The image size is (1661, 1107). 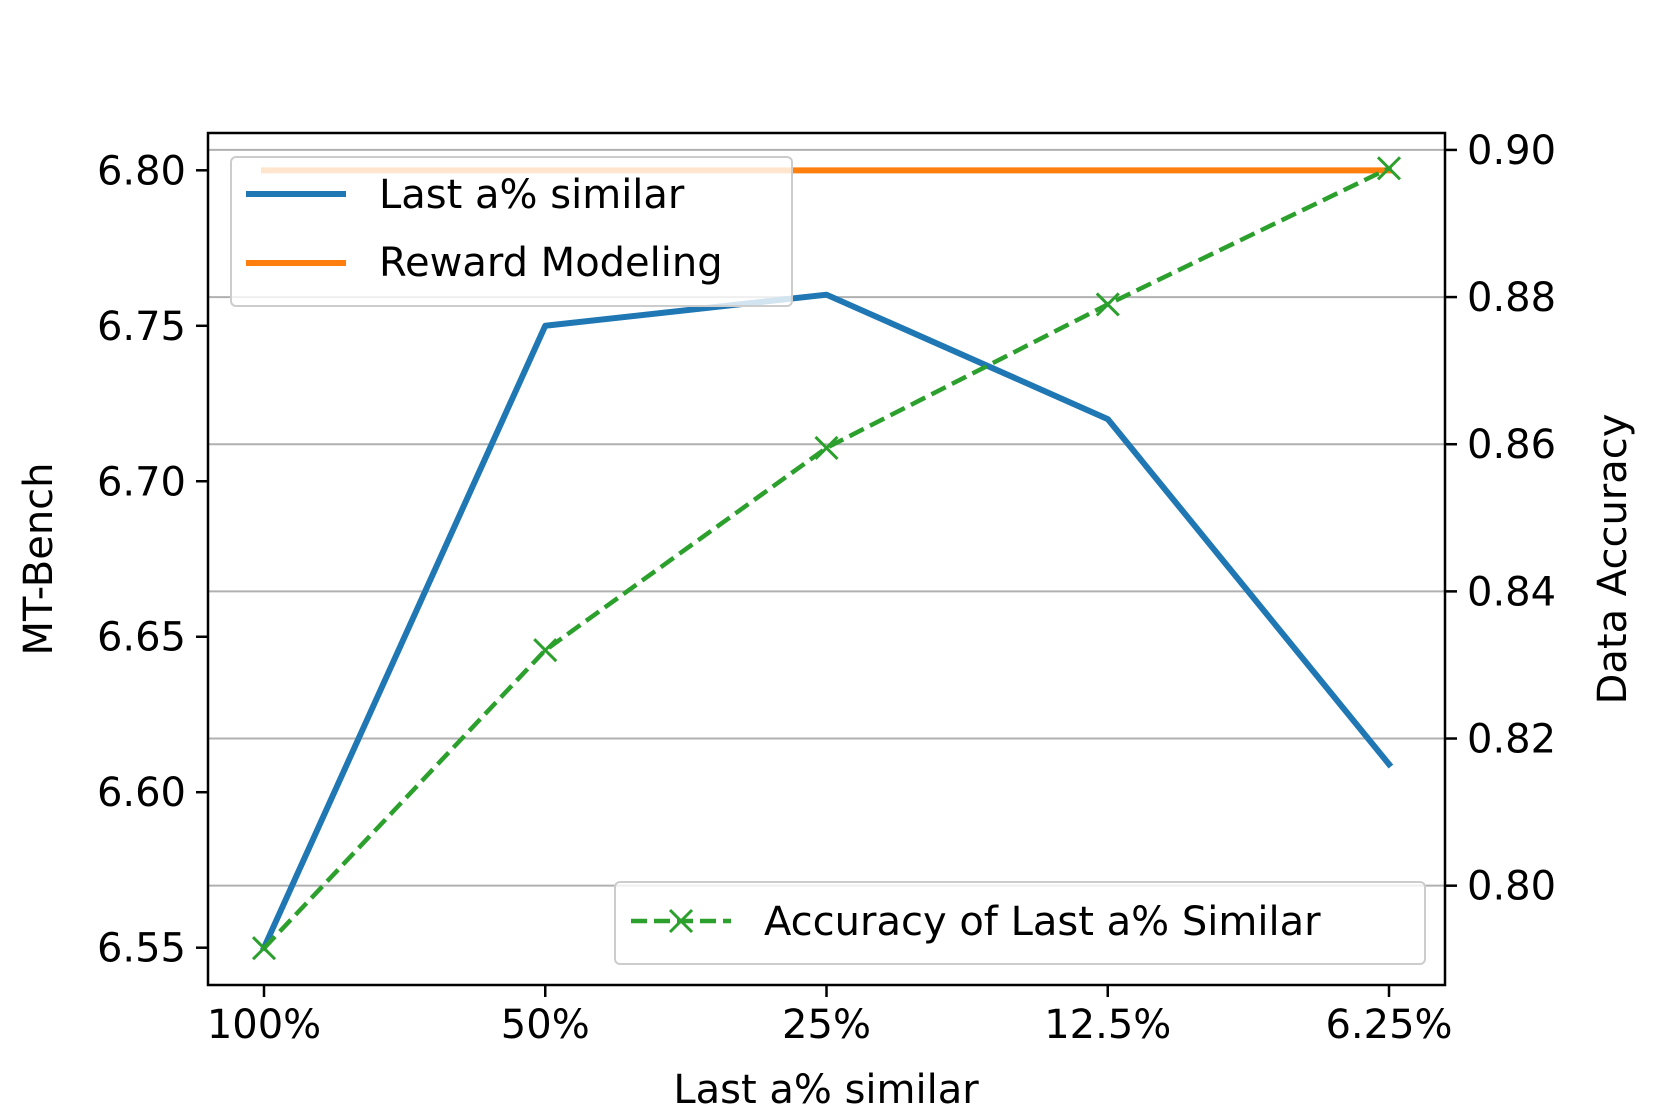 I want to click on y2-tick-label: 0.86, so click(x=1511, y=445).